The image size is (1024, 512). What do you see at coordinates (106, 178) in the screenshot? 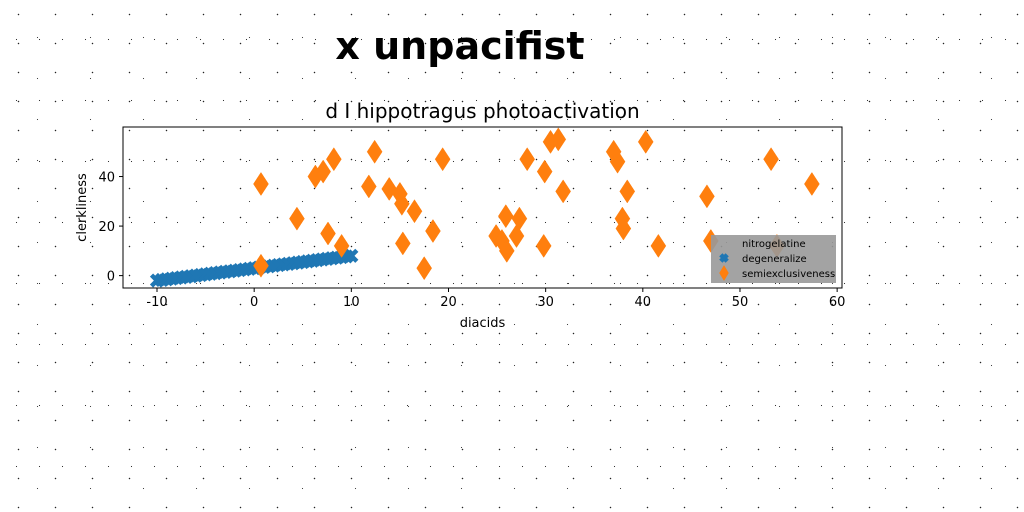
I see `y-tick-label: 40` at bounding box center [106, 178].